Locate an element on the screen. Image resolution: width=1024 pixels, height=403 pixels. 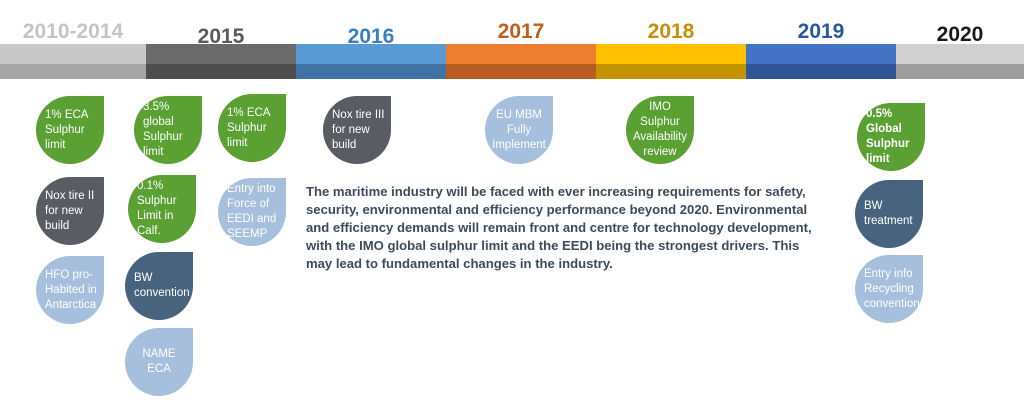
milestone-bw-treatment: BW treatment is located at coordinates (889, 214).